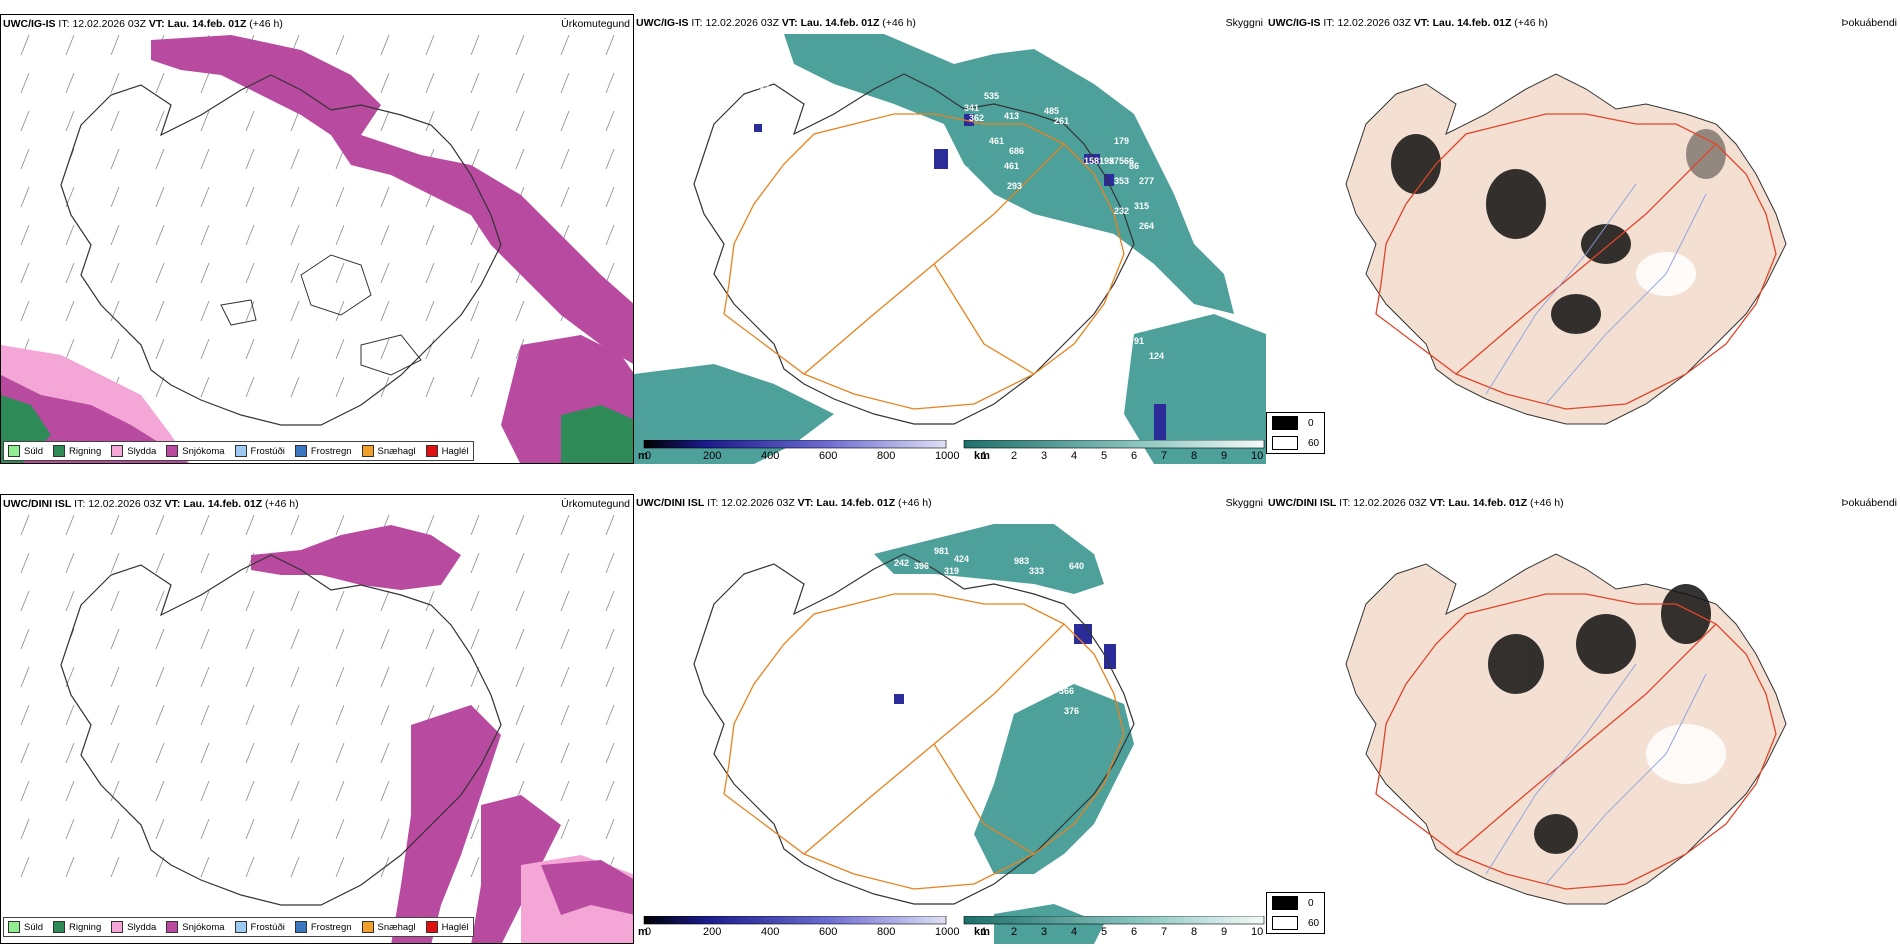 This screenshot has width=1900, height=950. I want to click on top-fog-map, so click(1566, 249).